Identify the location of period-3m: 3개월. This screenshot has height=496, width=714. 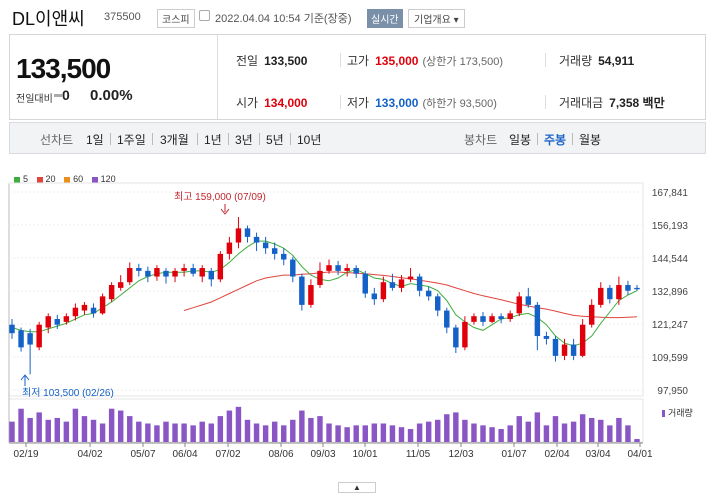
(174, 140).